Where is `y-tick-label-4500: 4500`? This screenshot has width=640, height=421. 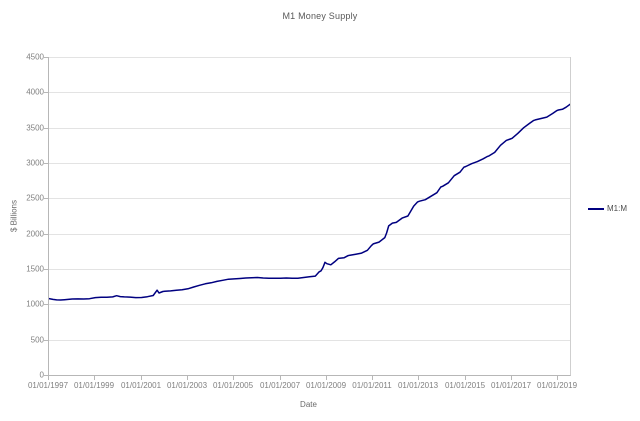 y-tick-label-4500: 4500 is located at coordinates (35, 57).